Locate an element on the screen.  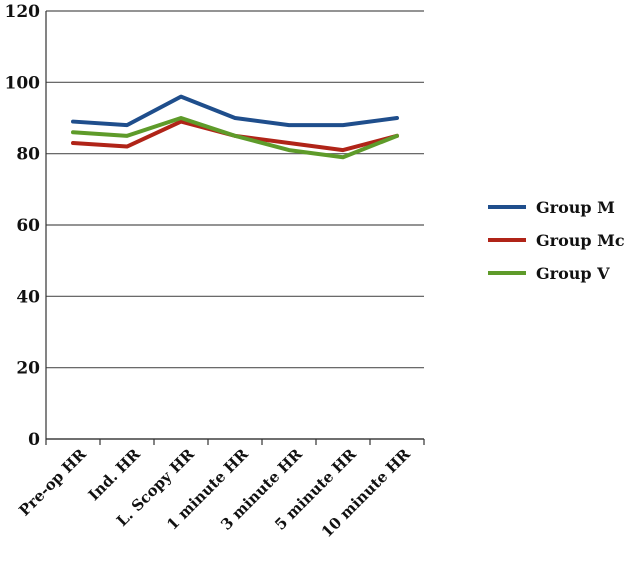
y-tick-label: 120 is located at coordinates (23, 12).